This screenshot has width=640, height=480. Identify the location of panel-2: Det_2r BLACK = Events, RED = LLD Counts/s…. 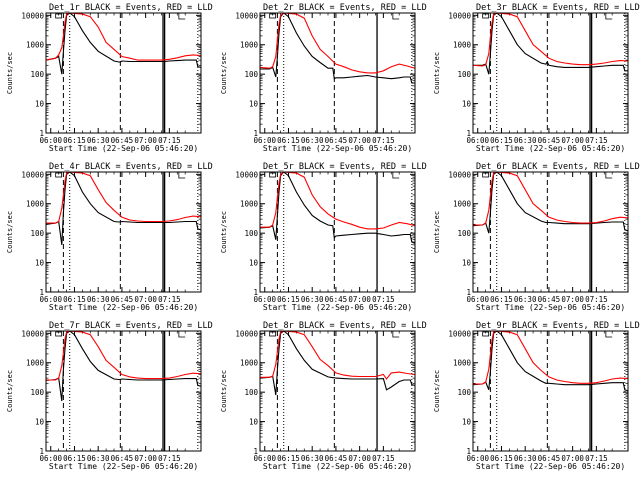
(323, 78).